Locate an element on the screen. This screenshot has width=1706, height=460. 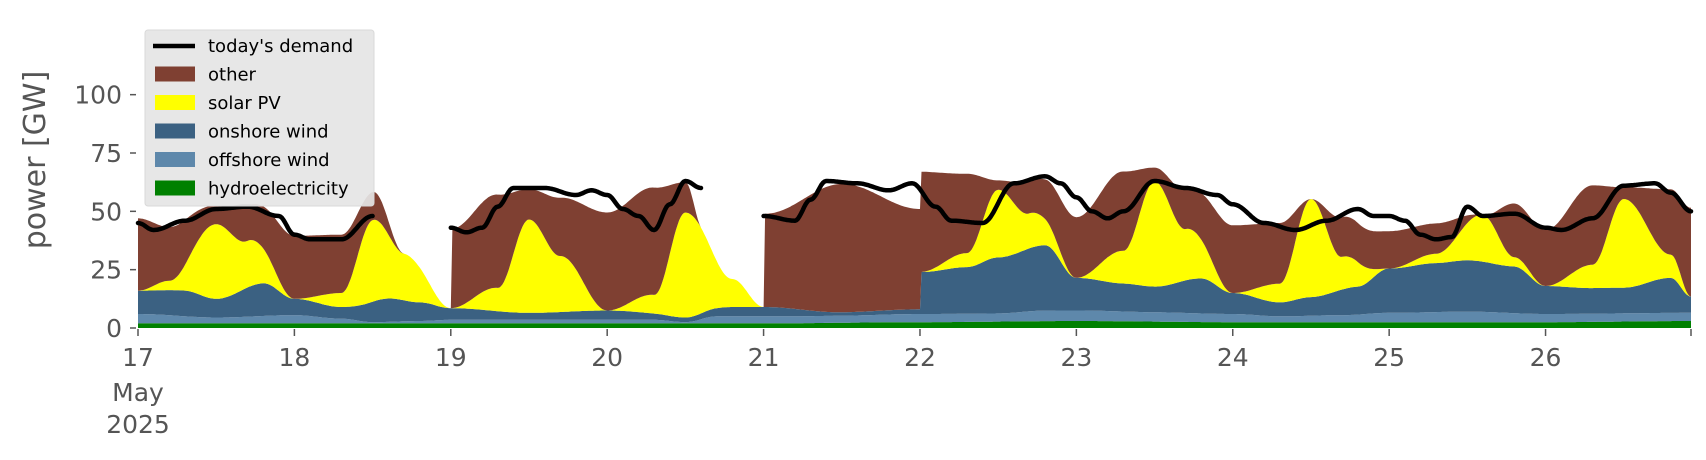
legend-item-onshore-wind: onshore wind is located at coordinates (242, 132).